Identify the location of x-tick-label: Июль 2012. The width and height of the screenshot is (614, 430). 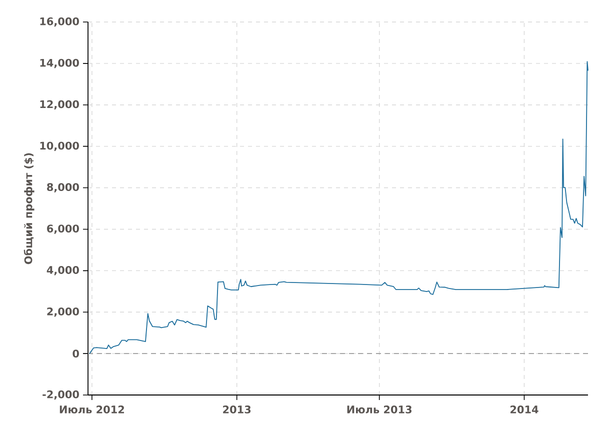
(92, 410).